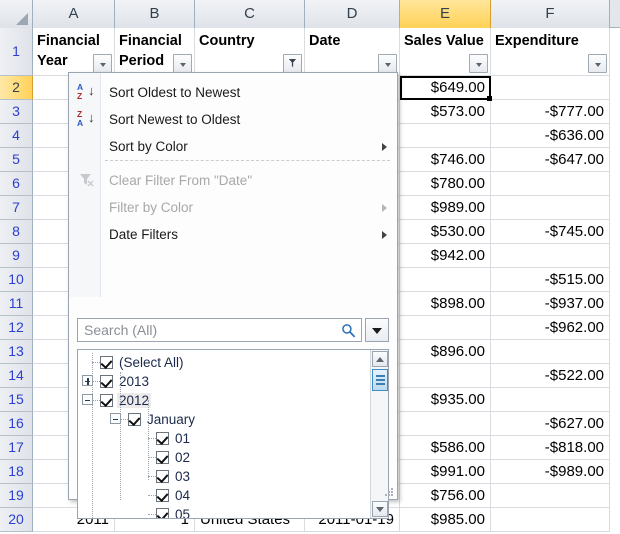 The image size is (620, 534). I want to click on row-header-14: 14, so click(16, 376).